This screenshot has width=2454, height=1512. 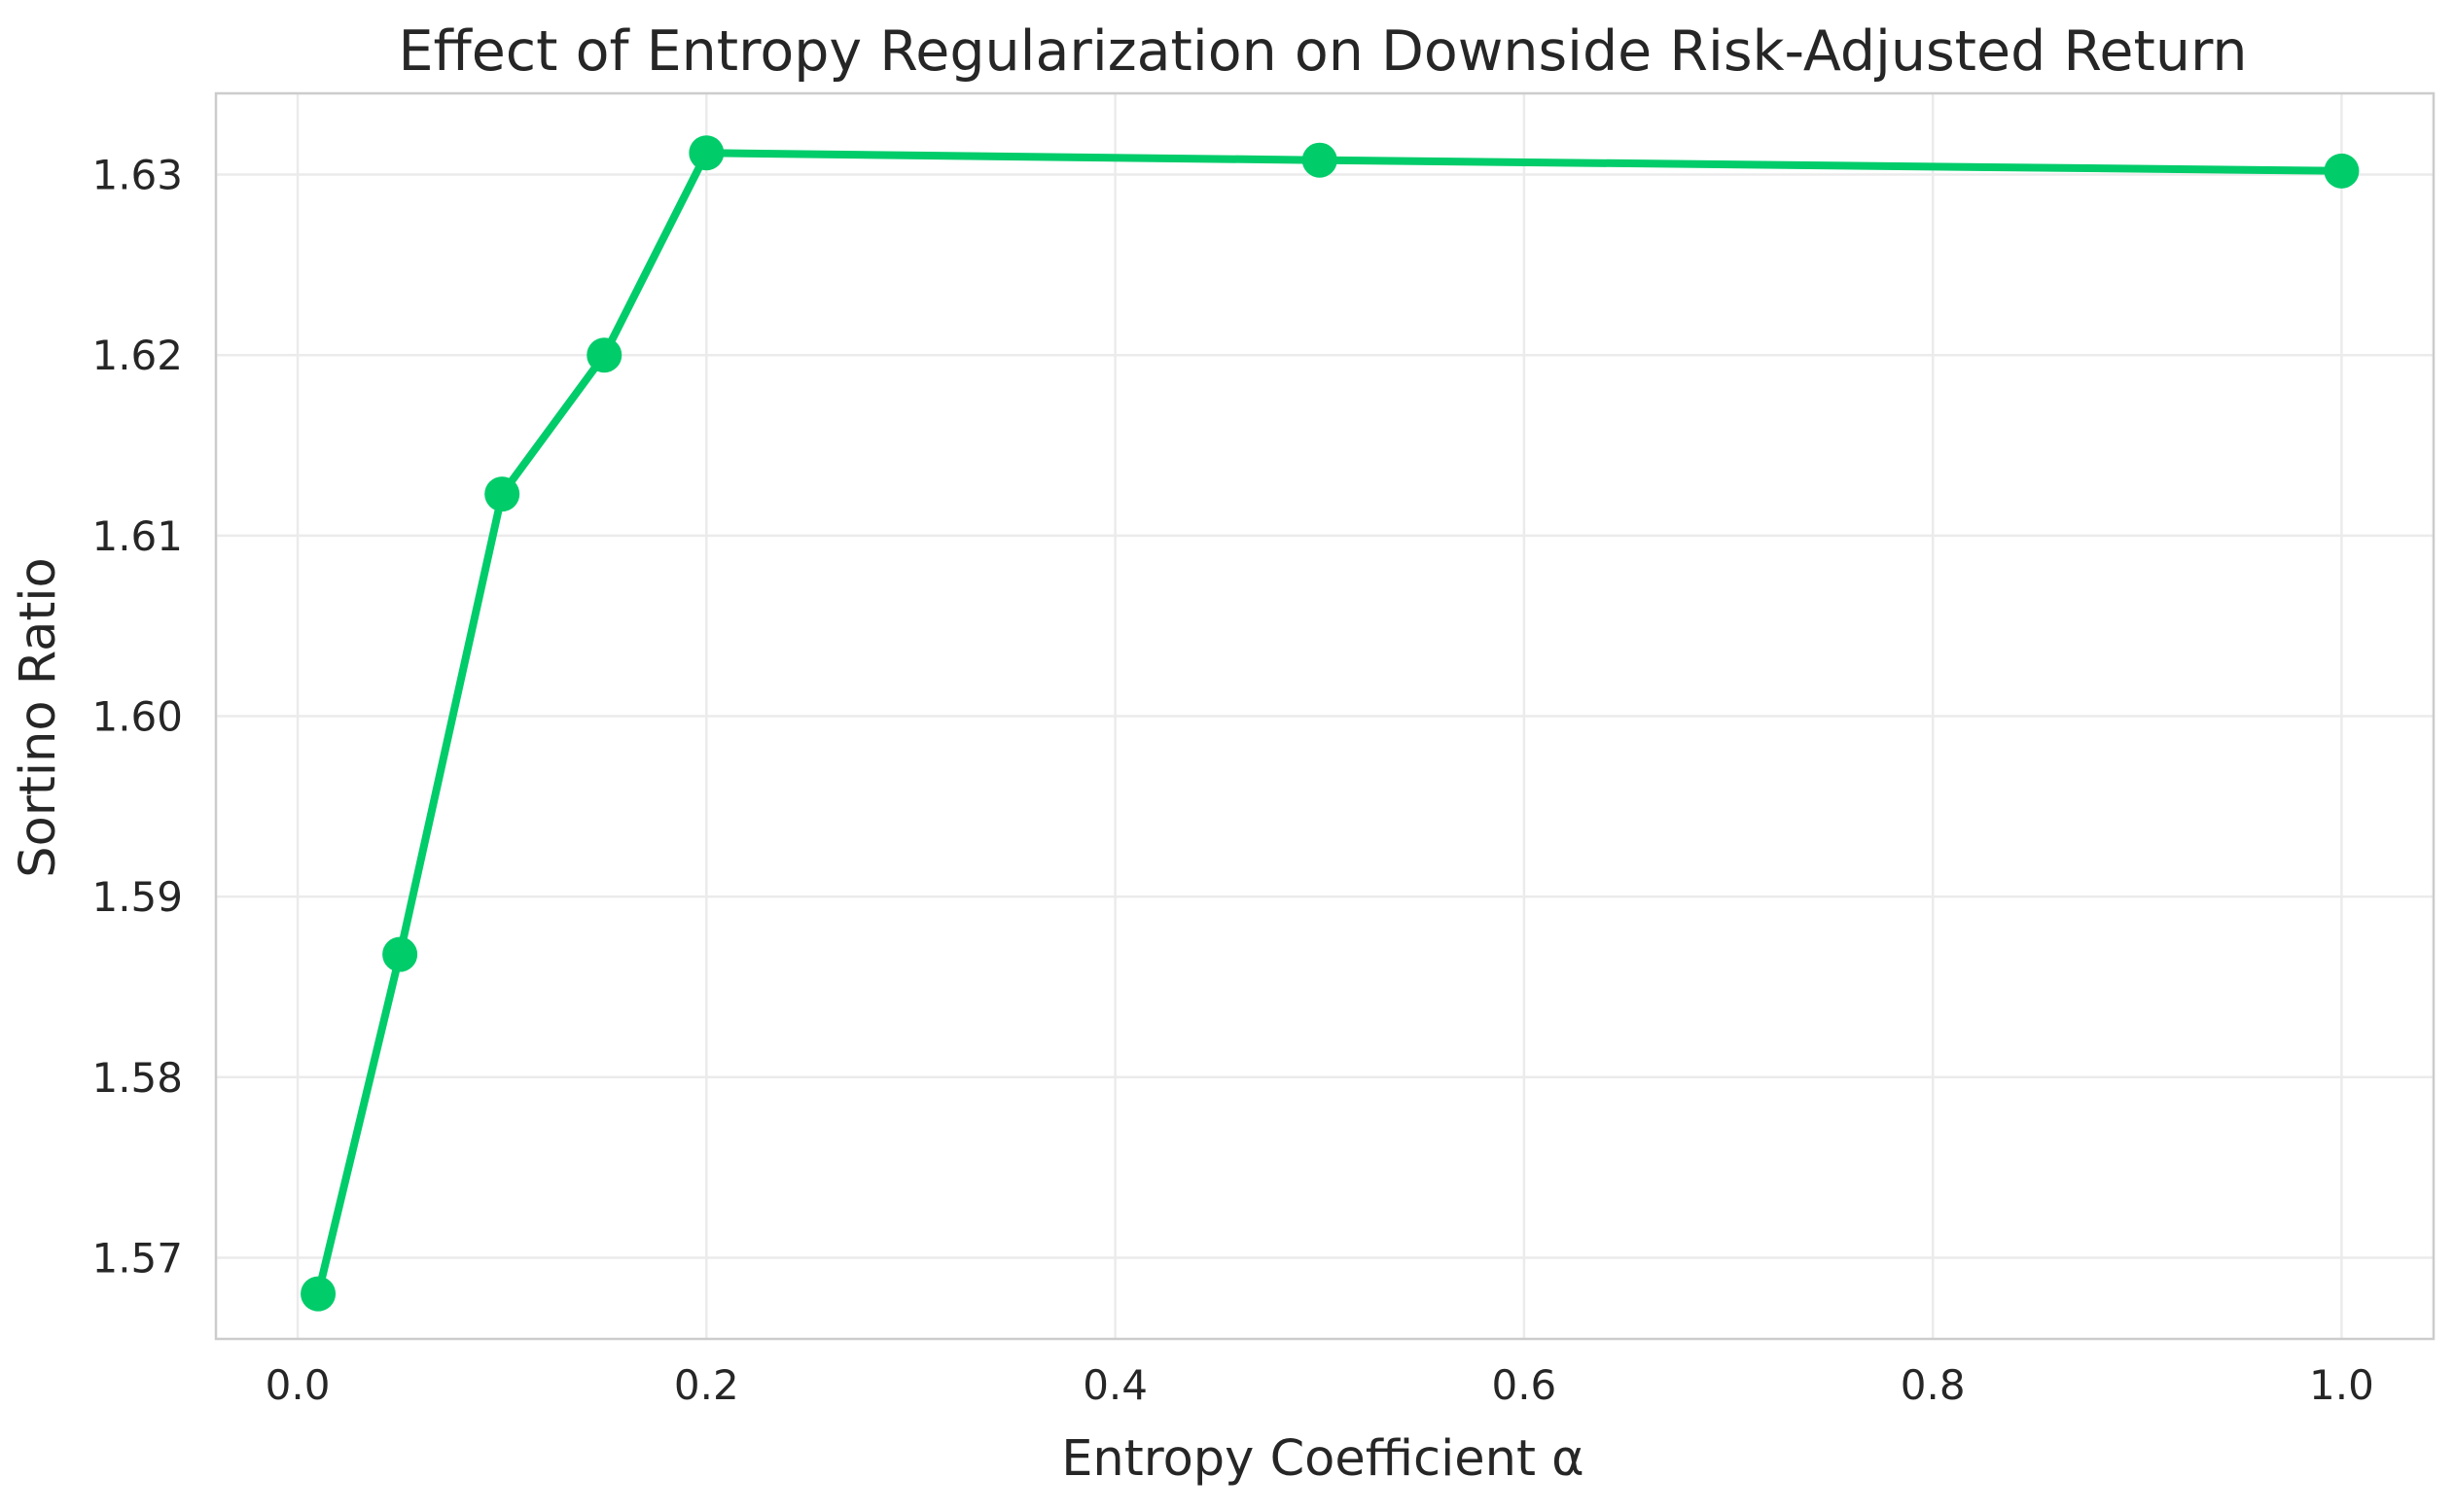 I want to click on y-tick-label: 1.60, so click(x=137, y=717).